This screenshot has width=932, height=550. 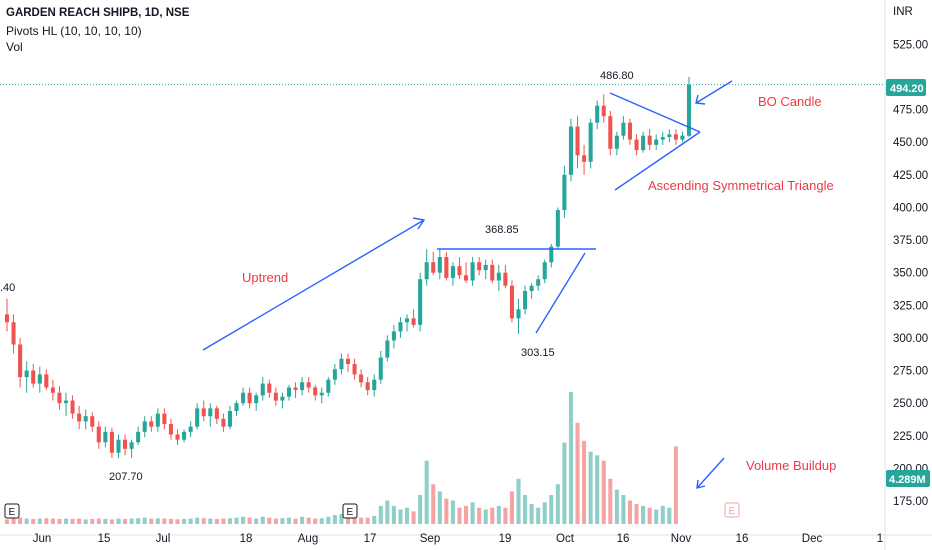 I want to click on indicator-volume-label: Vol, so click(x=14, y=47).